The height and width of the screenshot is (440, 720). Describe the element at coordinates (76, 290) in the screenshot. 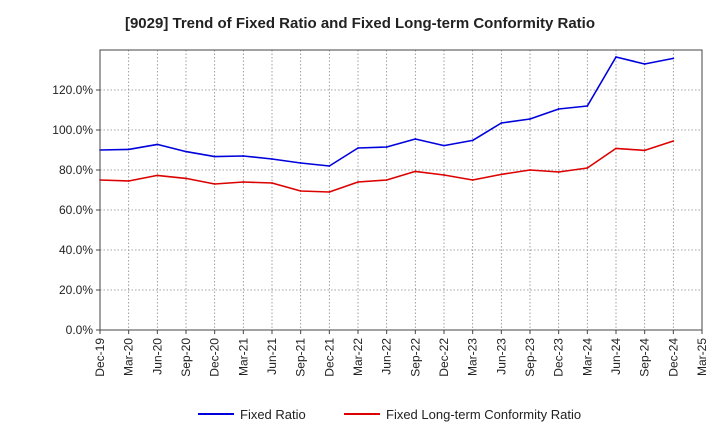

I see `y-tick-label: 20.0%` at that location.